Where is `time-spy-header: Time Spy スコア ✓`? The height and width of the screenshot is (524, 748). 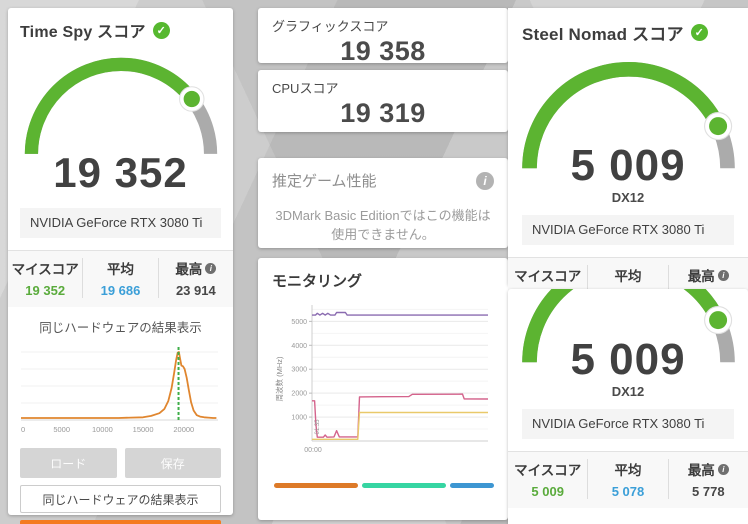 time-spy-header: Time Spy スコア ✓ is located at coordinates (120, 25).